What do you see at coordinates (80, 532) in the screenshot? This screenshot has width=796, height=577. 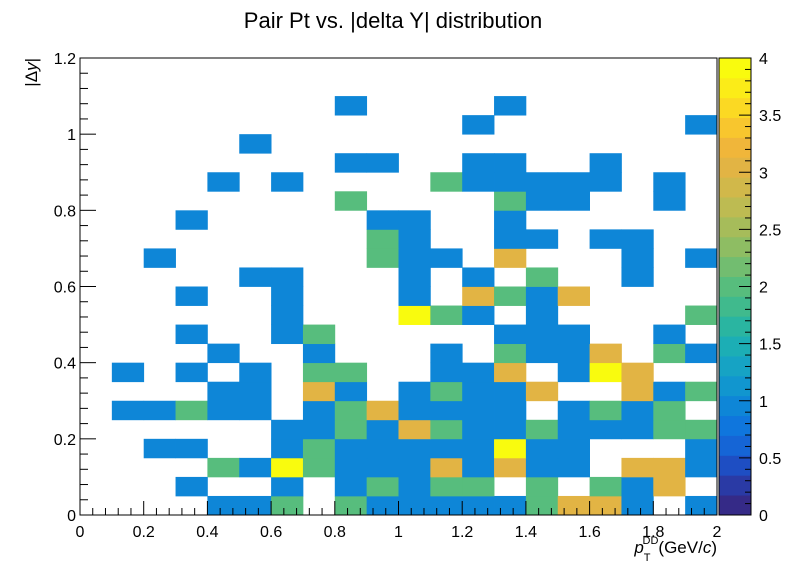 I see `x-tick-label: 0` at bounding box center [80, 532].